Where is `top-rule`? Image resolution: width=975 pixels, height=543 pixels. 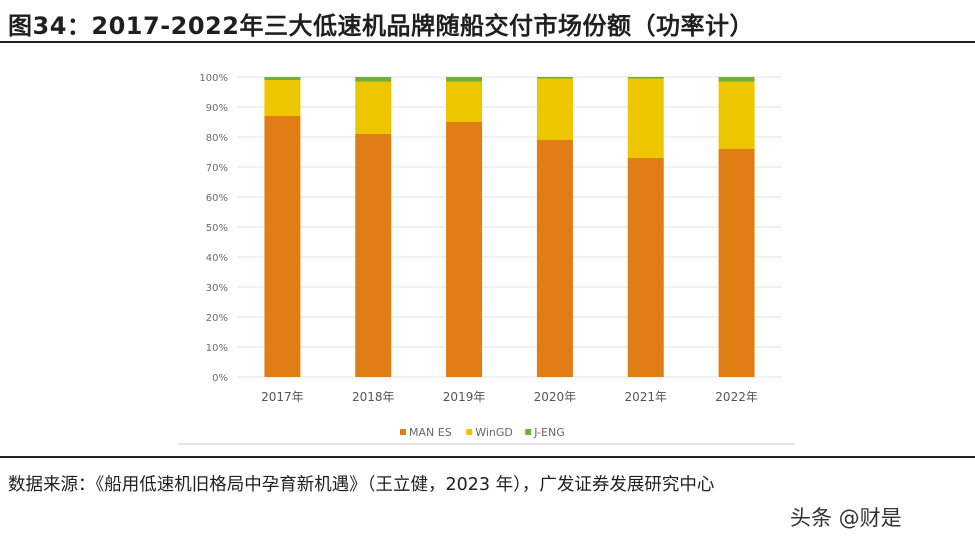 top-rule is located at coordinates (487, 42).